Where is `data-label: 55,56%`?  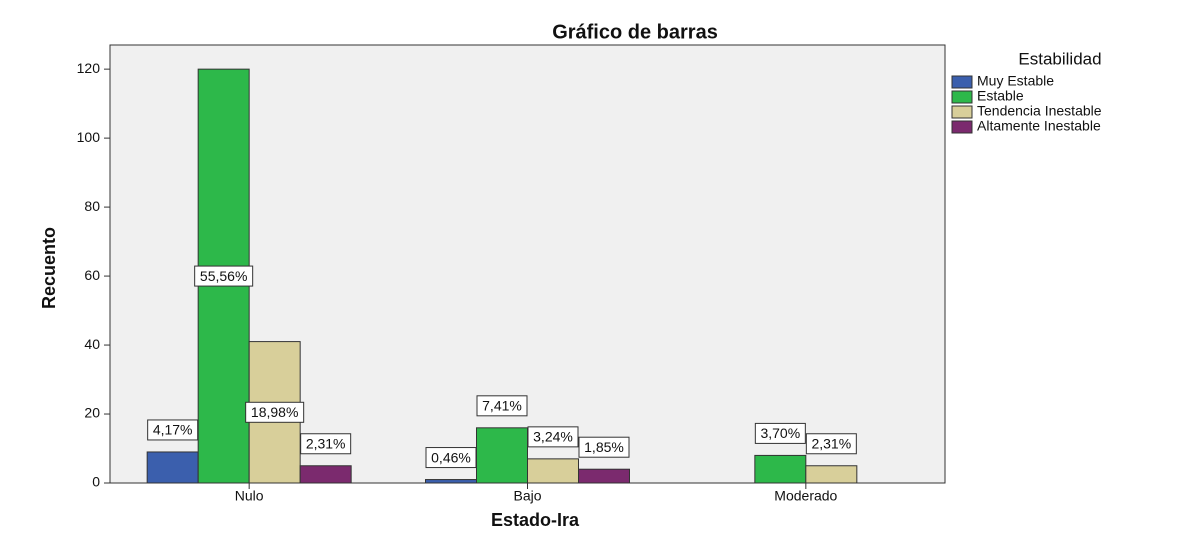 data-label: 55,56% is located at coordinates (223, 276).